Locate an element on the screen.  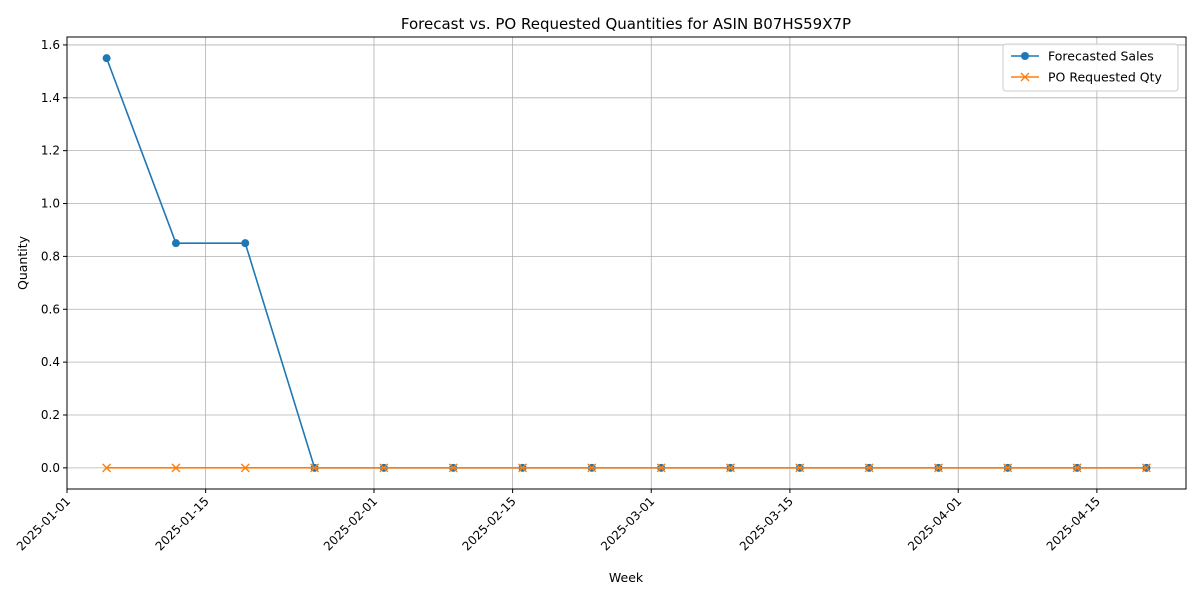
legend-label: PO Requested Qty is located at coordinates (1105, 77).